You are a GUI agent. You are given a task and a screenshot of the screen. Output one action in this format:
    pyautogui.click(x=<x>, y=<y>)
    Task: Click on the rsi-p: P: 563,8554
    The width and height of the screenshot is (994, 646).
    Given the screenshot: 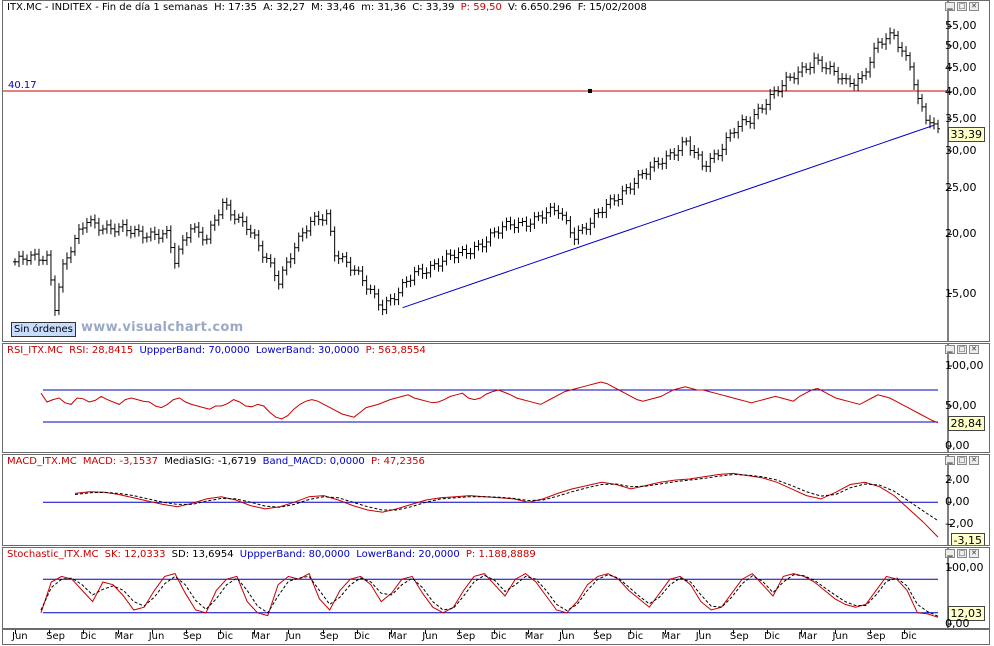 What is the action you would take?
    pyautogui.click(x=395, y=350)
    